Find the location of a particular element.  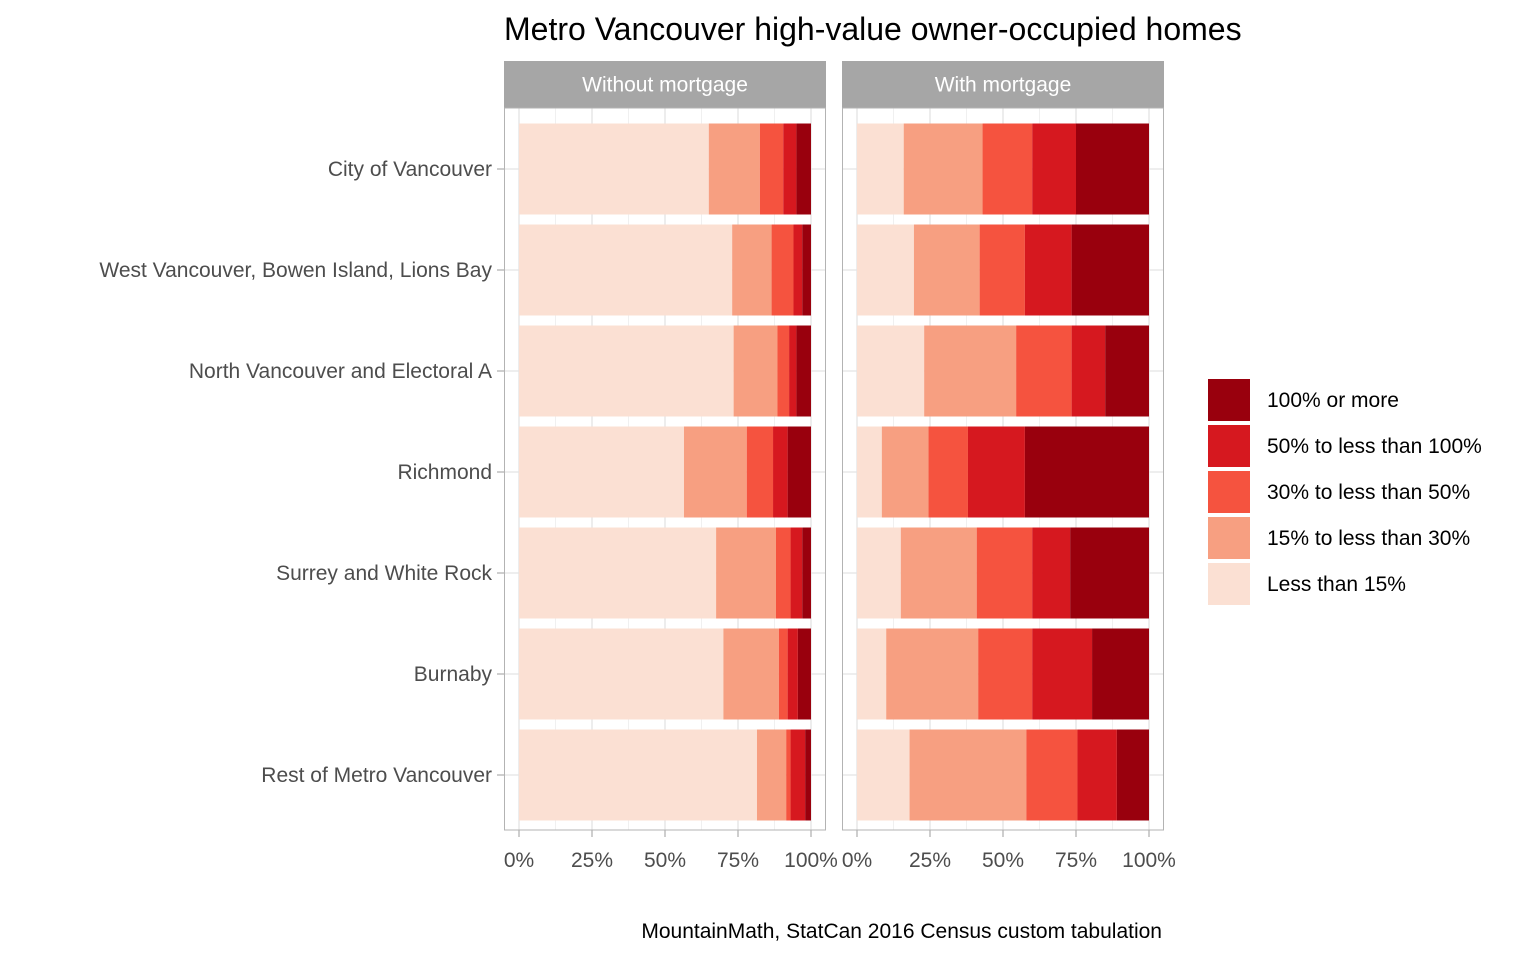

facet-strip-label: Without mortgage is located at coordinates (665, 85).